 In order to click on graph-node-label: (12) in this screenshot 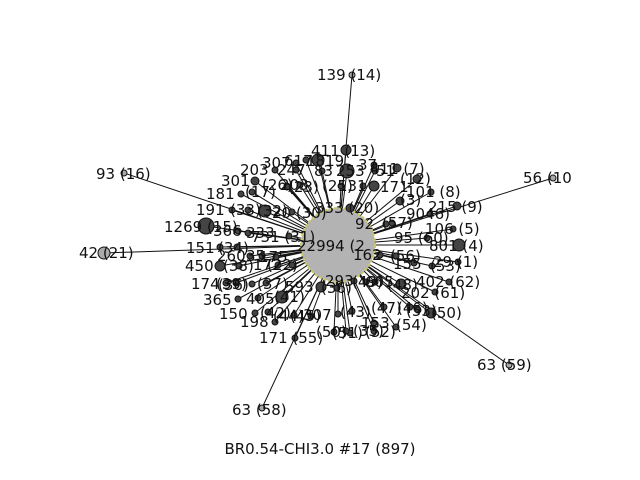, I will do `click(415, 179)`.